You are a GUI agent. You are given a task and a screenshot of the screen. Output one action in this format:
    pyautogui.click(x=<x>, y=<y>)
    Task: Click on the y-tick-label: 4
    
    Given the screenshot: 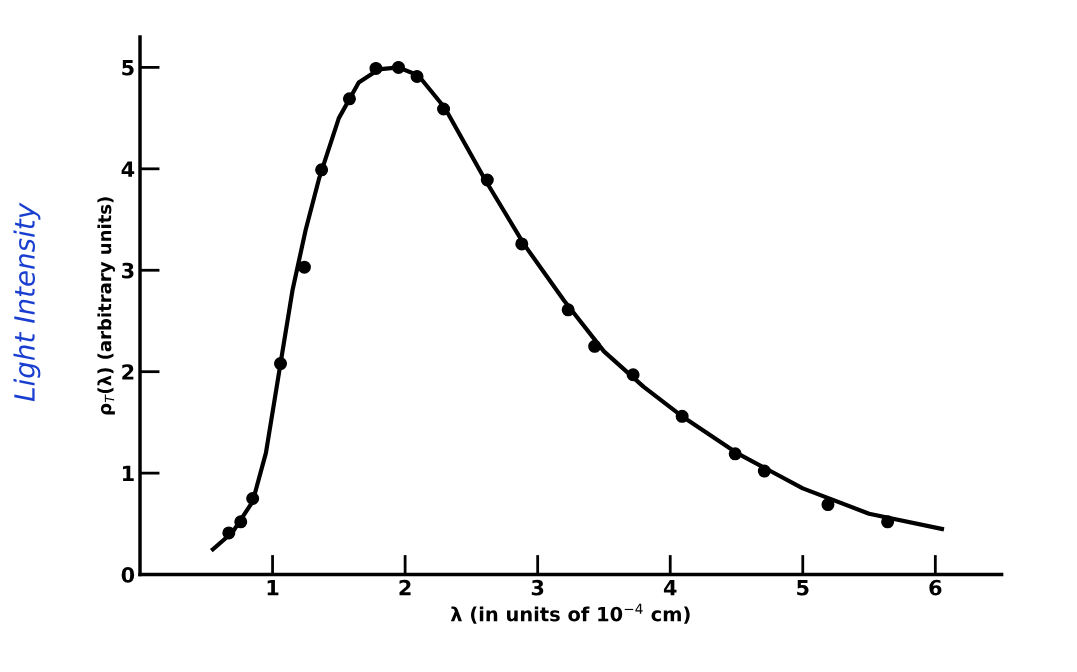 What is the action you would take?
    pyautogui.click(x=128, y=169)
    